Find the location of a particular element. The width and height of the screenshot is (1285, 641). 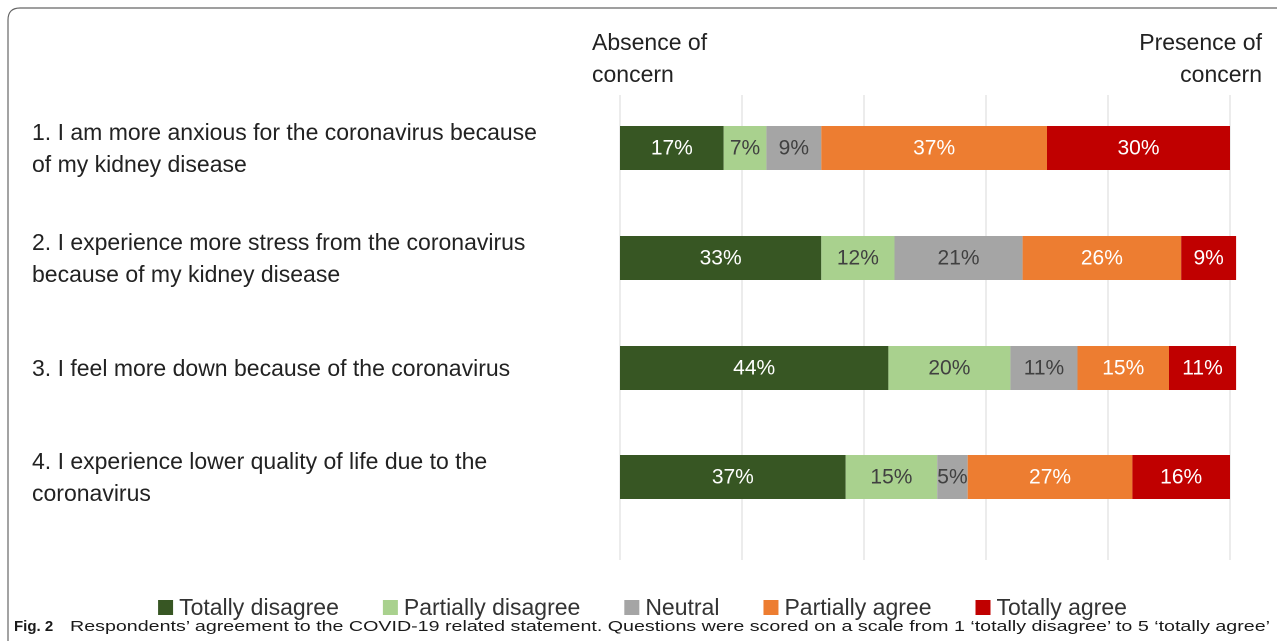

value-label: 17% is located at coordinates (672, 148).